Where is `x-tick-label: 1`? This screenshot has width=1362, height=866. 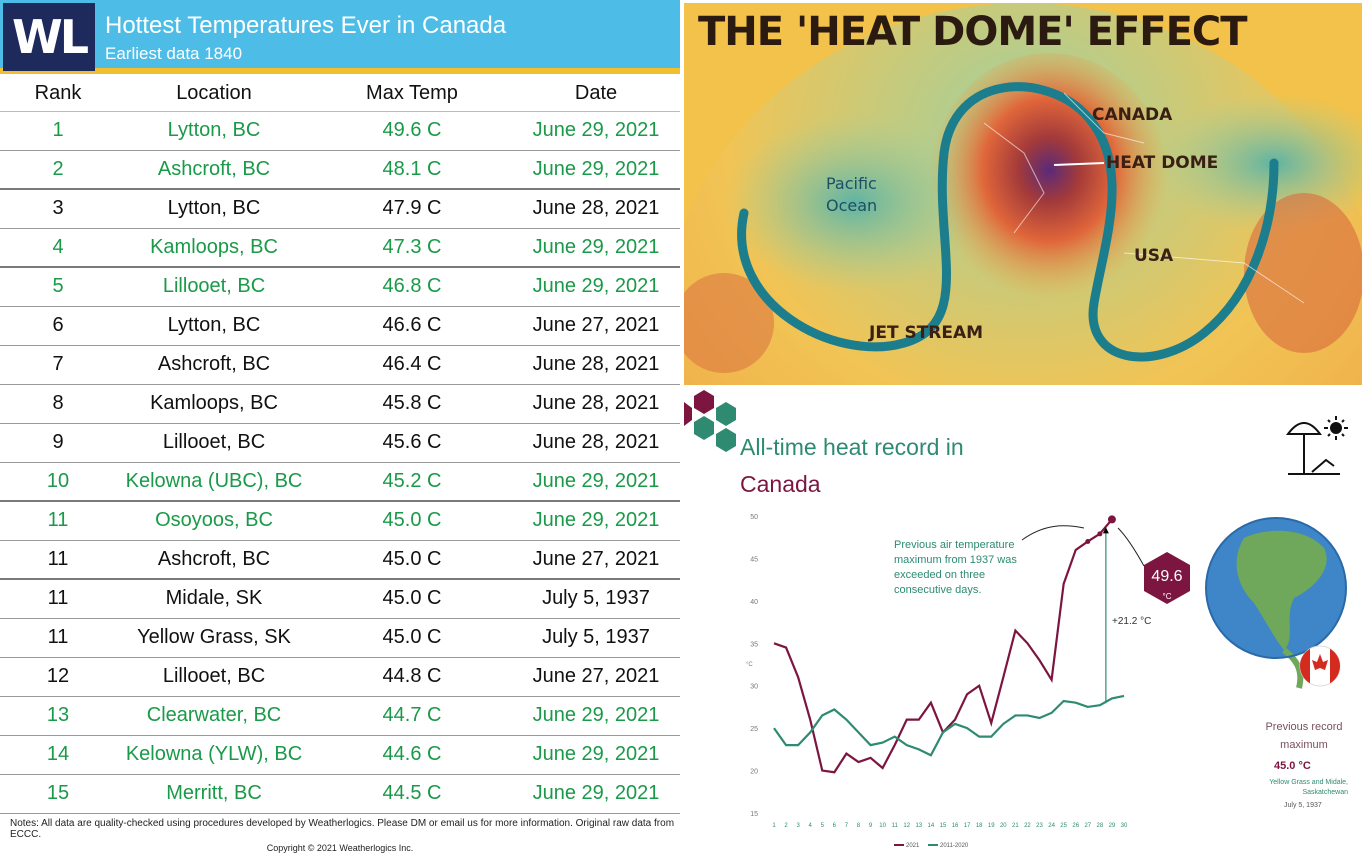 x-tick-label: 1 is located at coordinates (774, 826).